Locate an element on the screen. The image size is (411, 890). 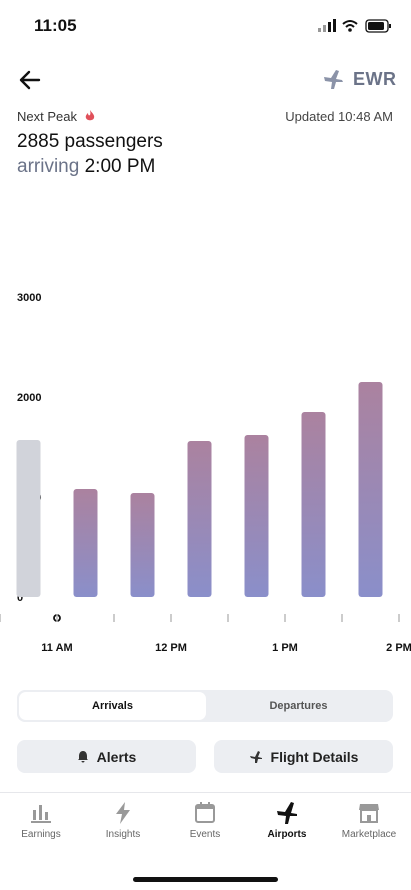
airports-icon is located at coordinates (287, 813).